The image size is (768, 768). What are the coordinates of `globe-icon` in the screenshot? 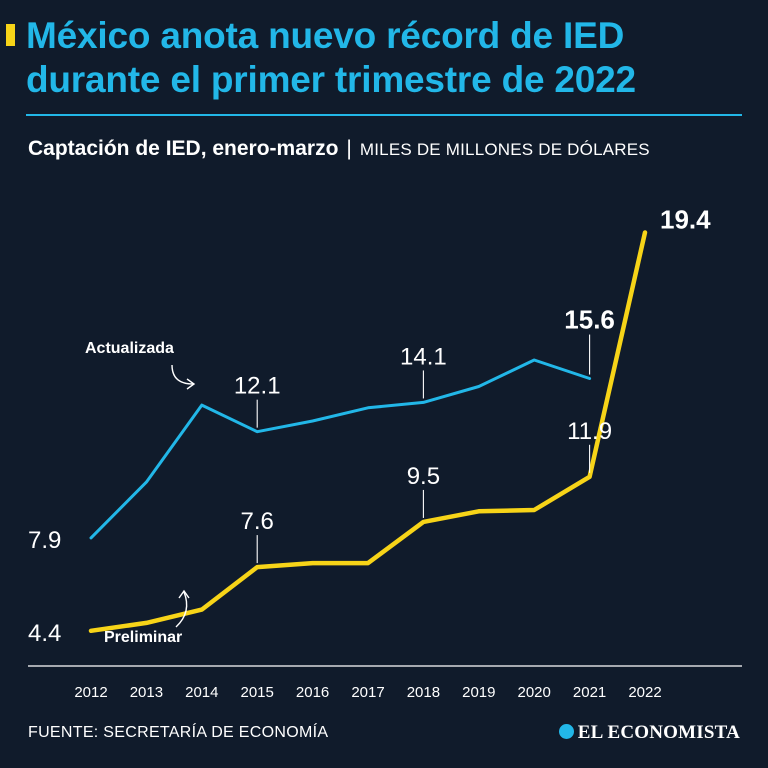 It's located at (566, 731).